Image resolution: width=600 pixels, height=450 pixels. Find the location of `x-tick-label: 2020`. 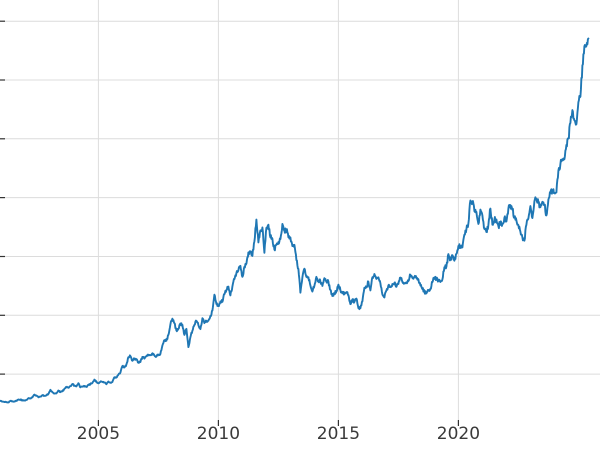

x-tick-label: 2020 is located at coordinates (458, 434).